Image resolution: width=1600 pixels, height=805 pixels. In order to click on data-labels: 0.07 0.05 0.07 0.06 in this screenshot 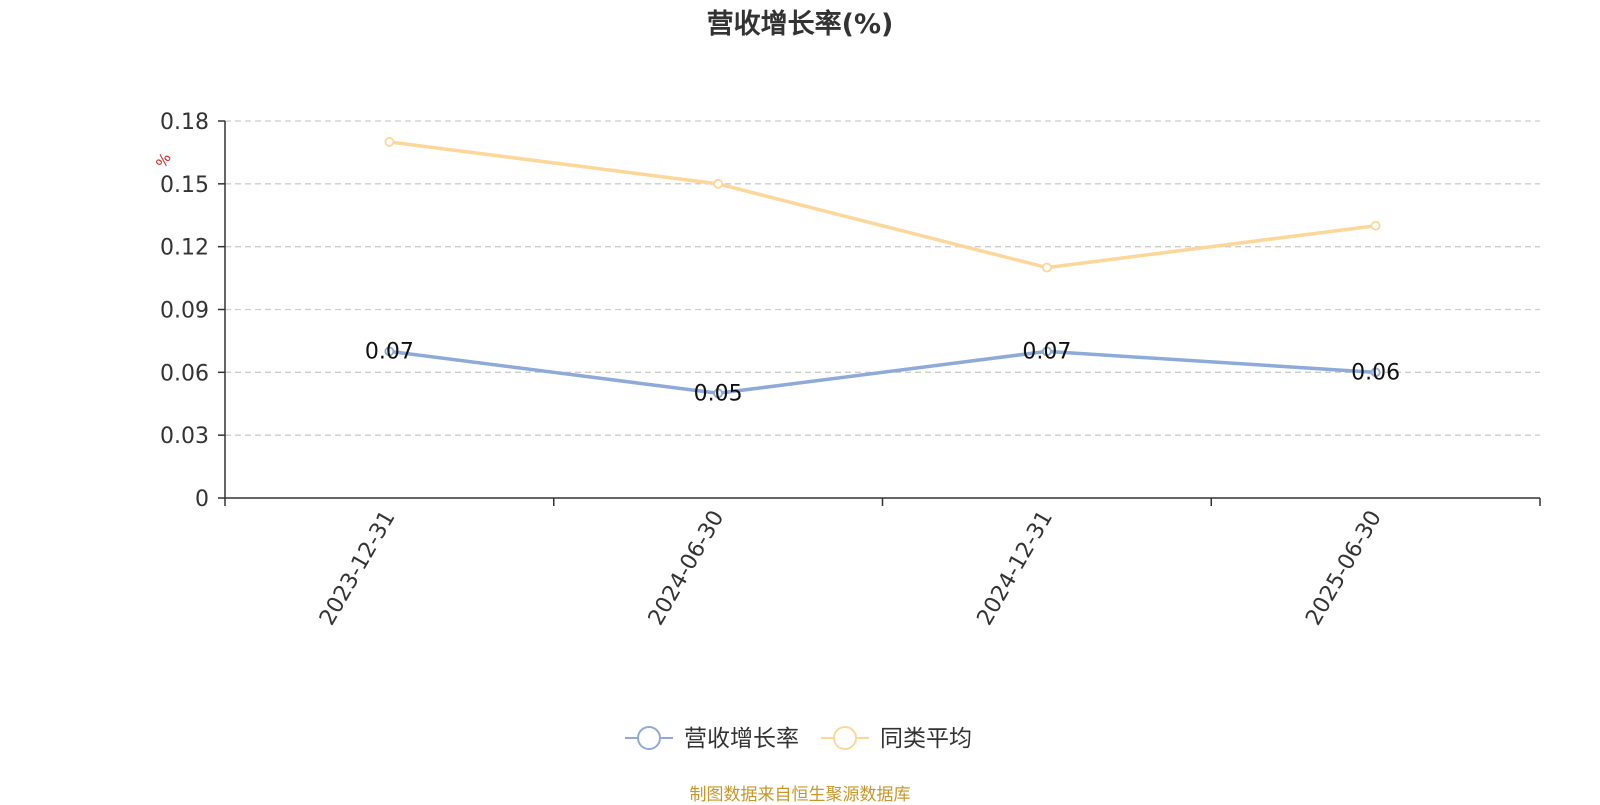, I will do `click(882, 372)`.